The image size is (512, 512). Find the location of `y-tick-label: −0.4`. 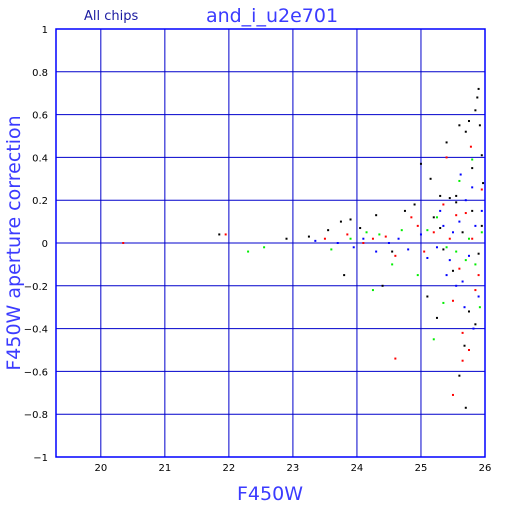

y-tick-label: −0.4 is located at coordinates (36, 330).